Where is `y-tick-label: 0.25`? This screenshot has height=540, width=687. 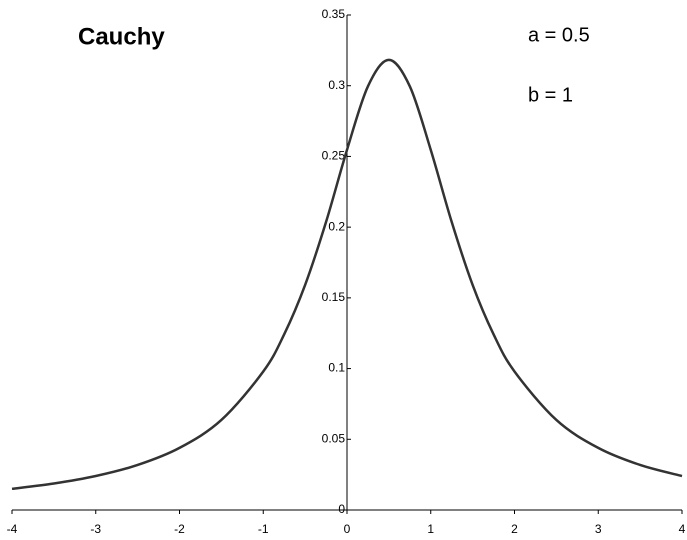
y-tick-label: 0.25 is located at coordinates (334, 156).